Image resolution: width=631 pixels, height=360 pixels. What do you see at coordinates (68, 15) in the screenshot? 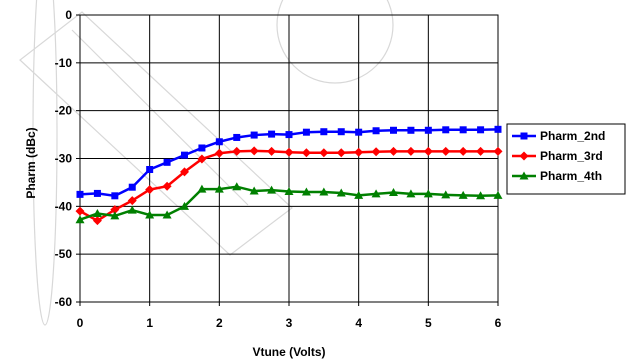
I see `y-tick-label: 0` at bounding box center [68, 15].